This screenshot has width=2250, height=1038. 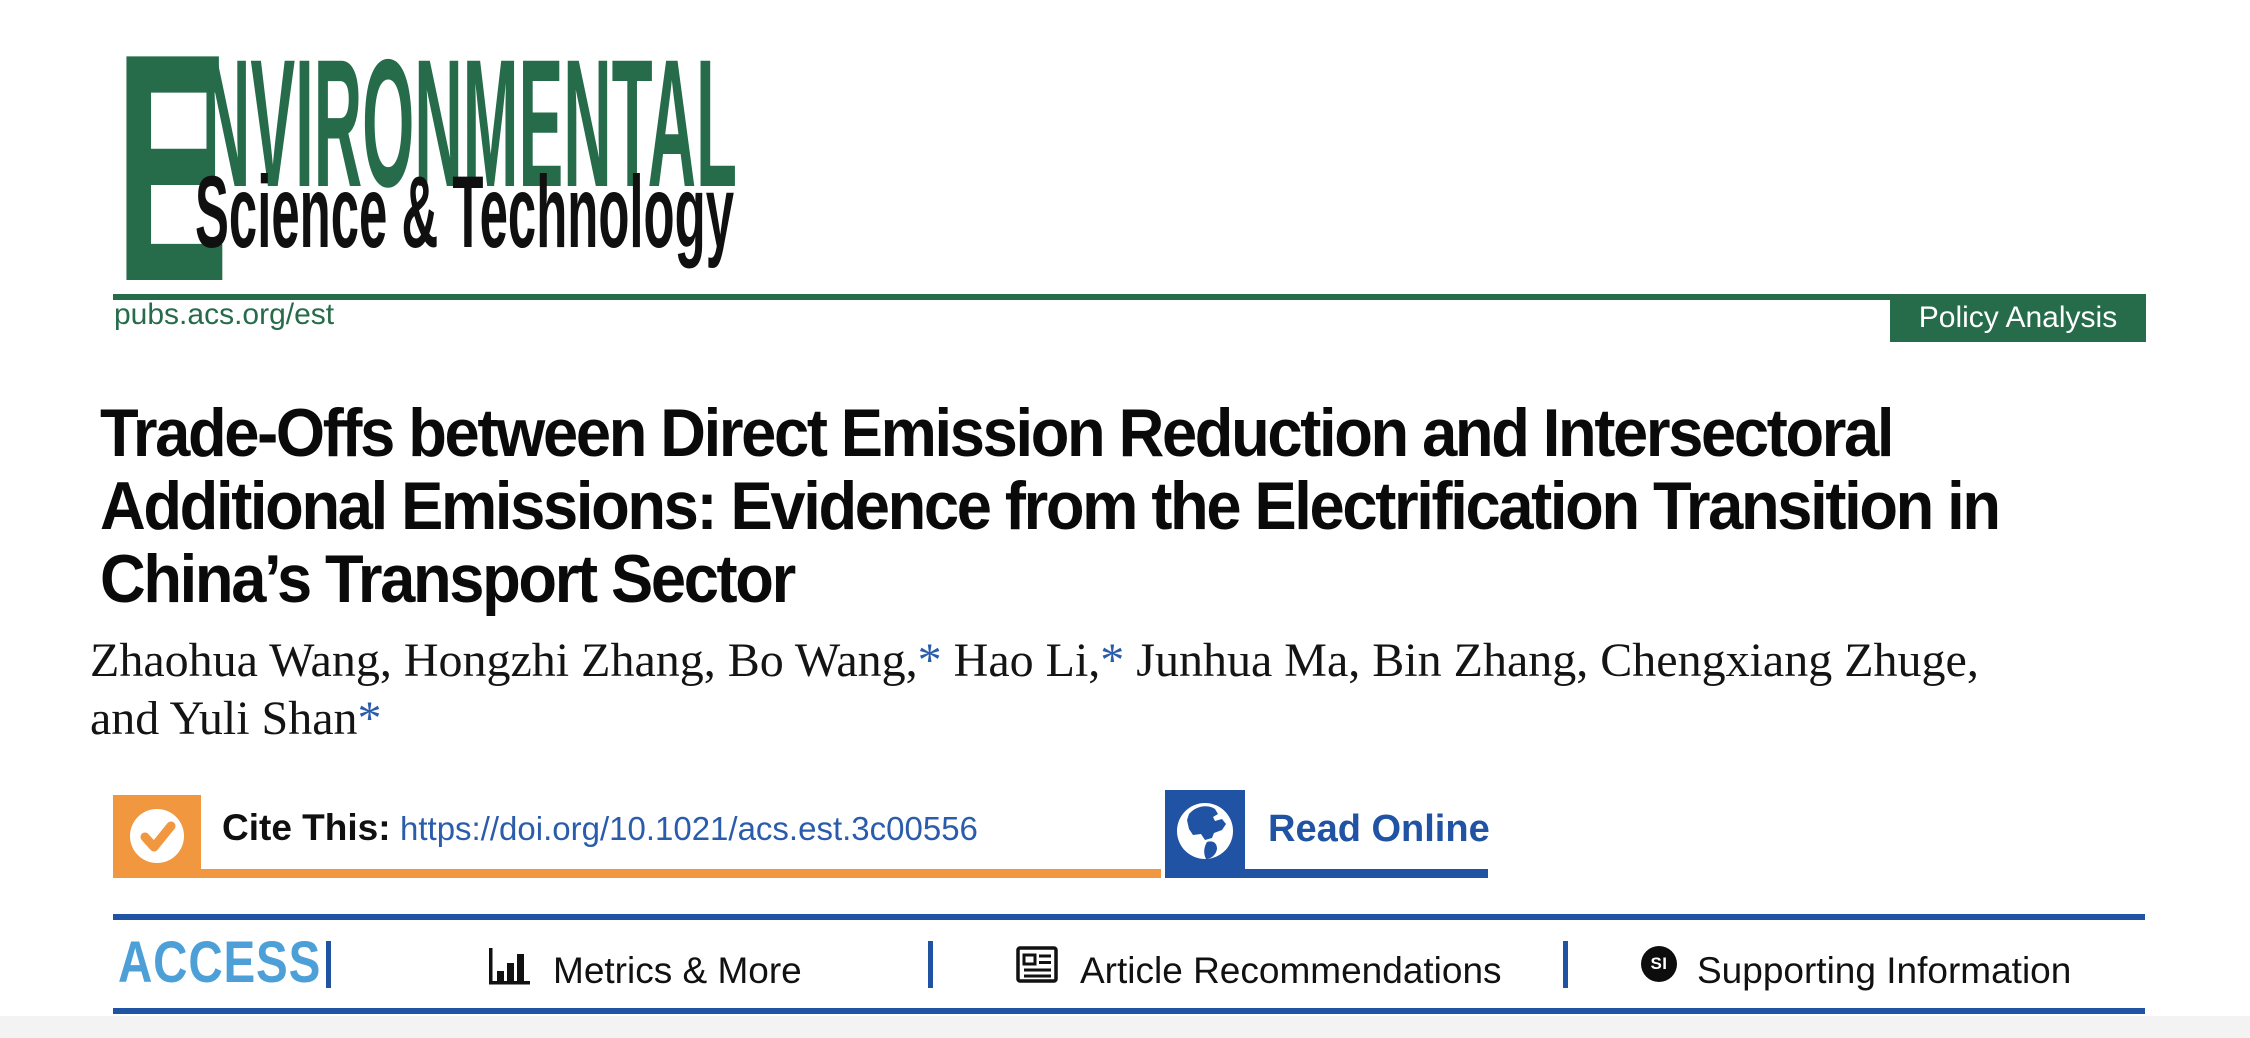 I want to click on cite-this-label: Cite This:, so click(x=306, y=827).